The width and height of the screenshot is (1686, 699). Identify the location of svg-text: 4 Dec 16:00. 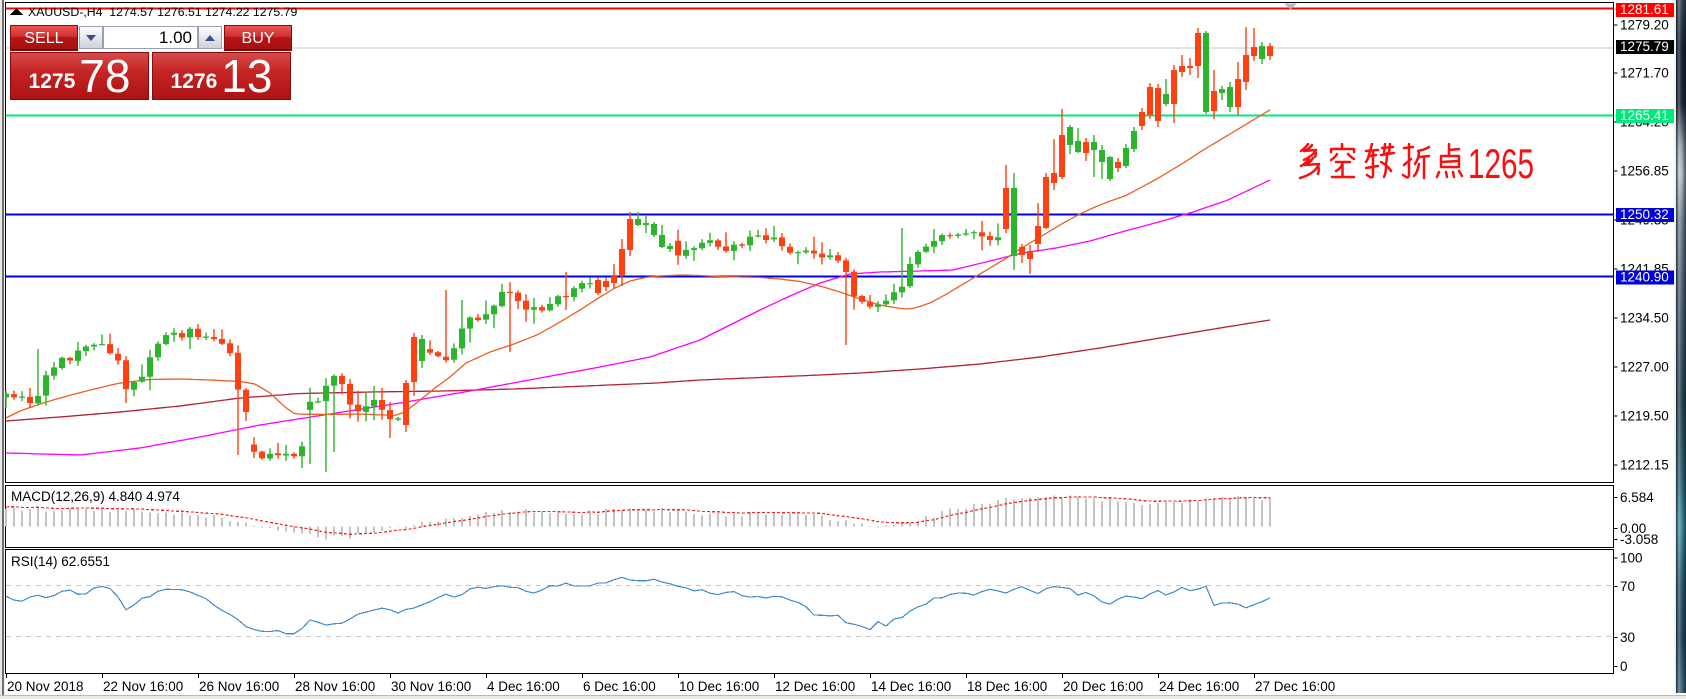
(523, 686).